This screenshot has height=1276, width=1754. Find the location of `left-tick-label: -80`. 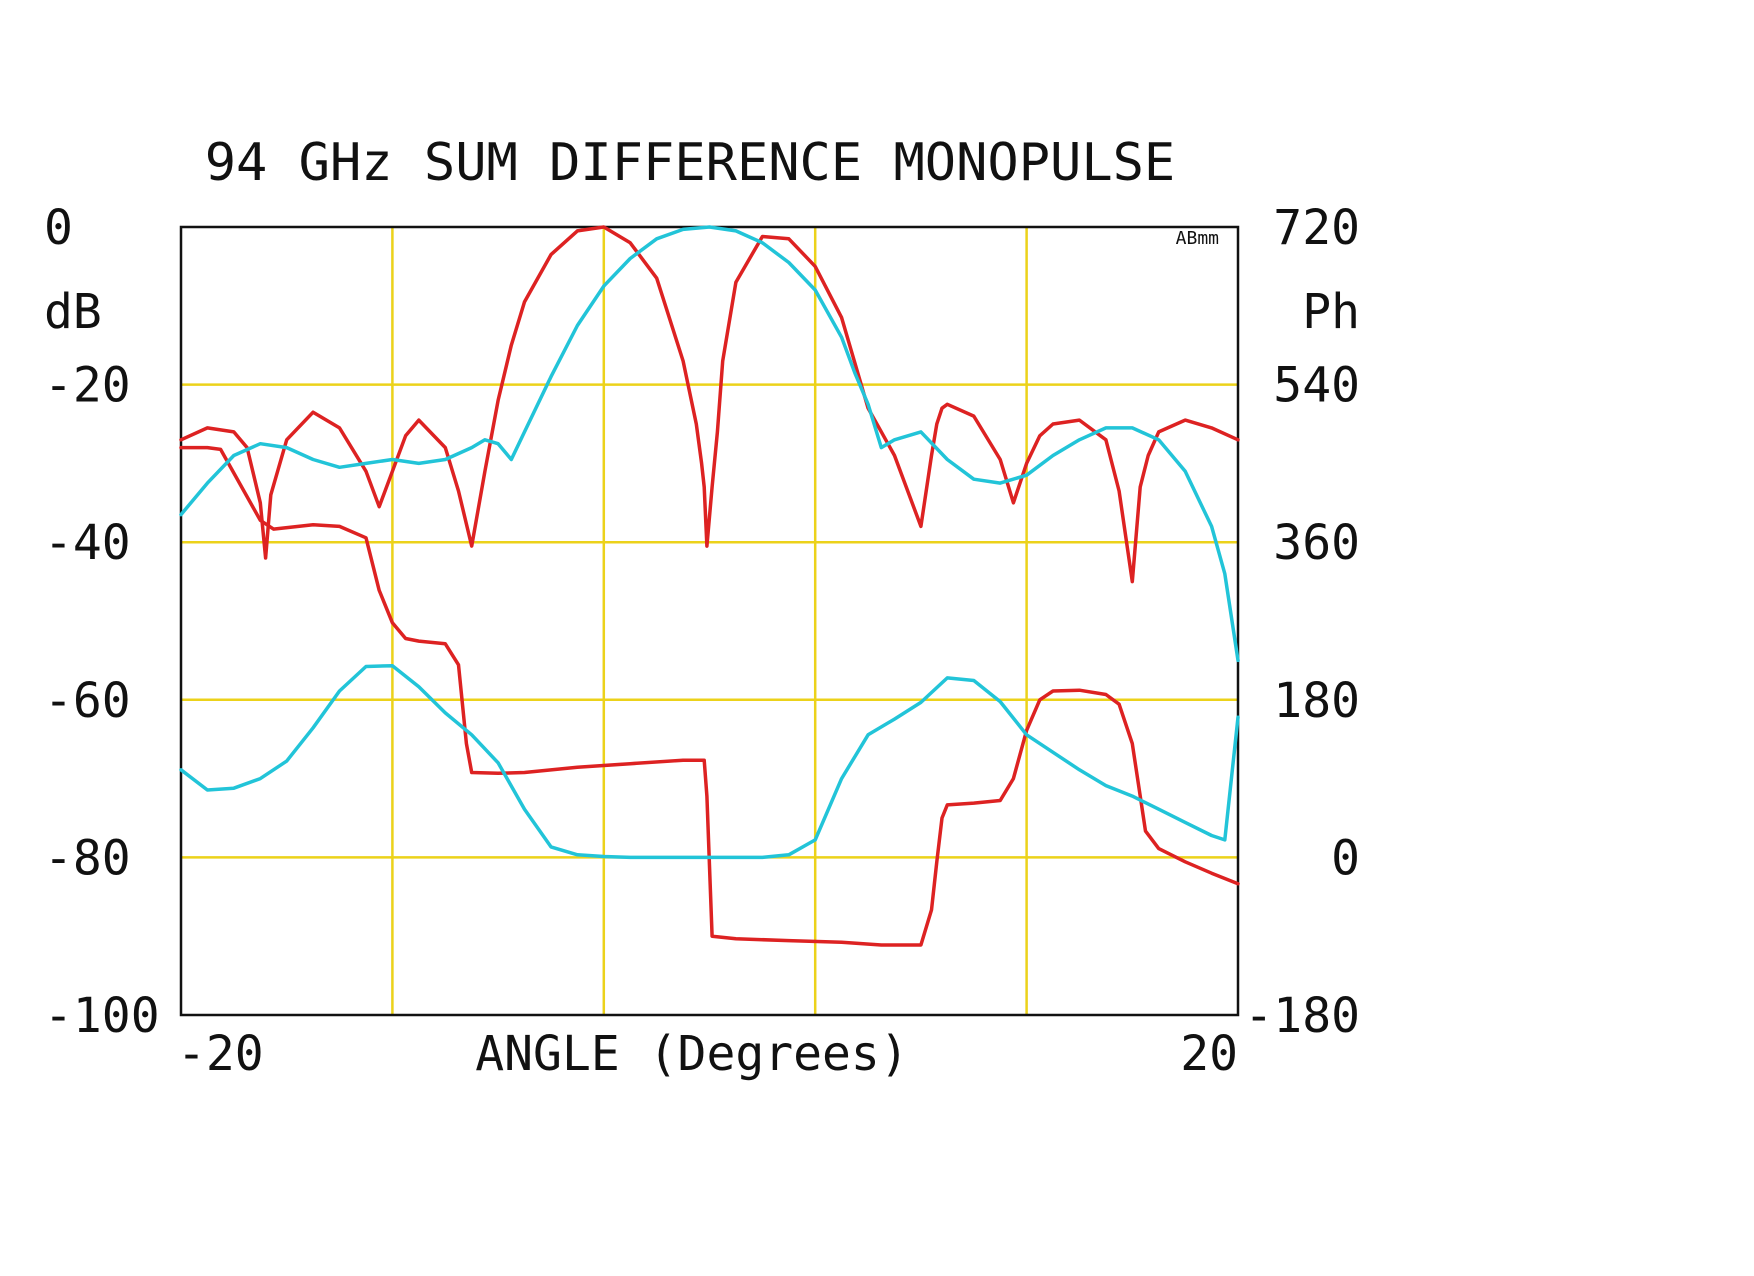

left-tick-label: -80 is located at coordinates (87, 858).